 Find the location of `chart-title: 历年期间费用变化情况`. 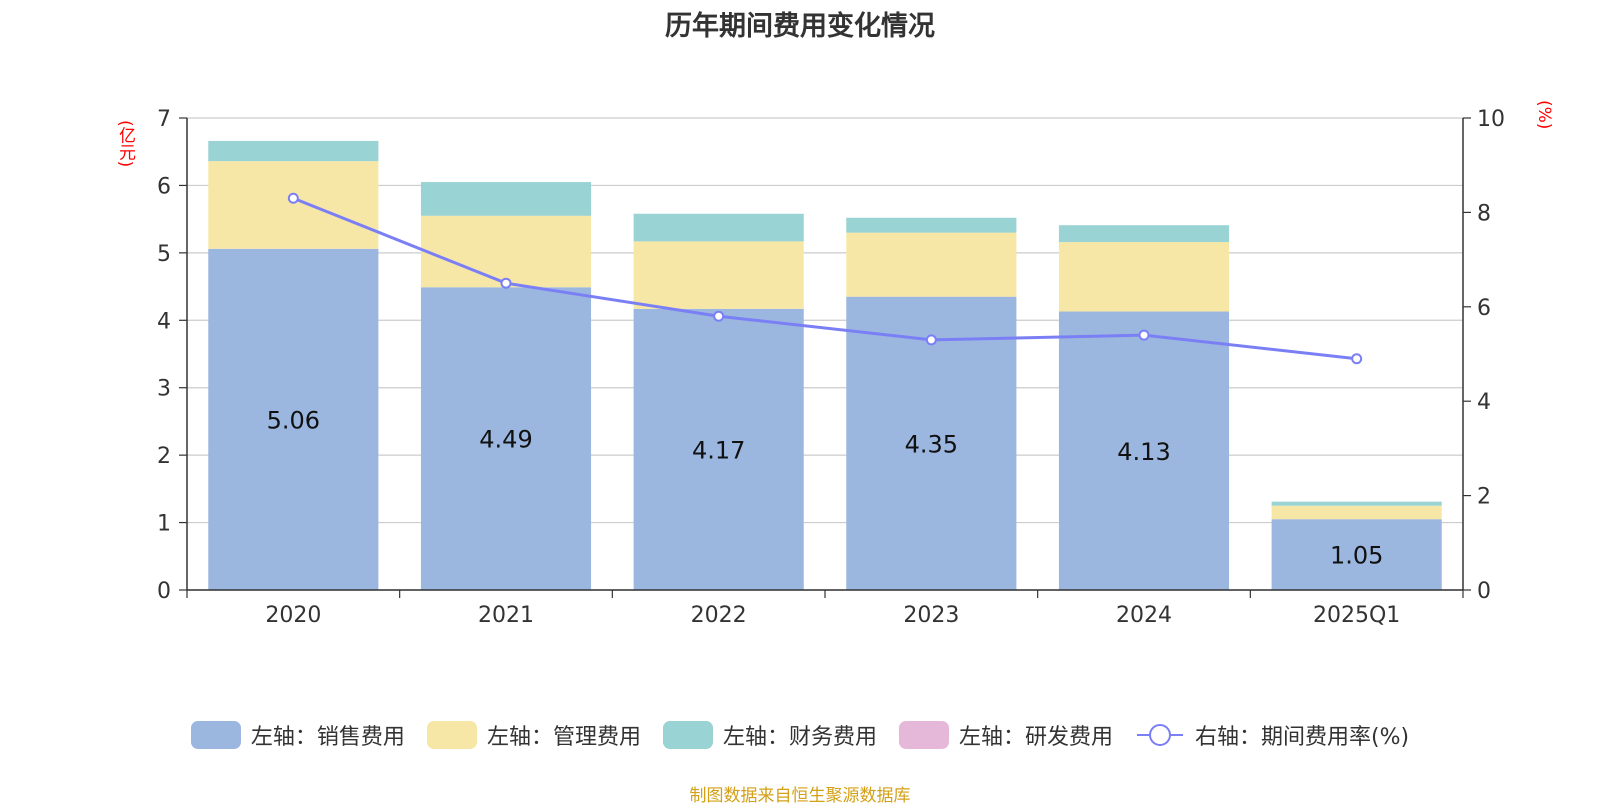

chart-title: 历年期间费用变化情况 is located at coordinates (800, 26).